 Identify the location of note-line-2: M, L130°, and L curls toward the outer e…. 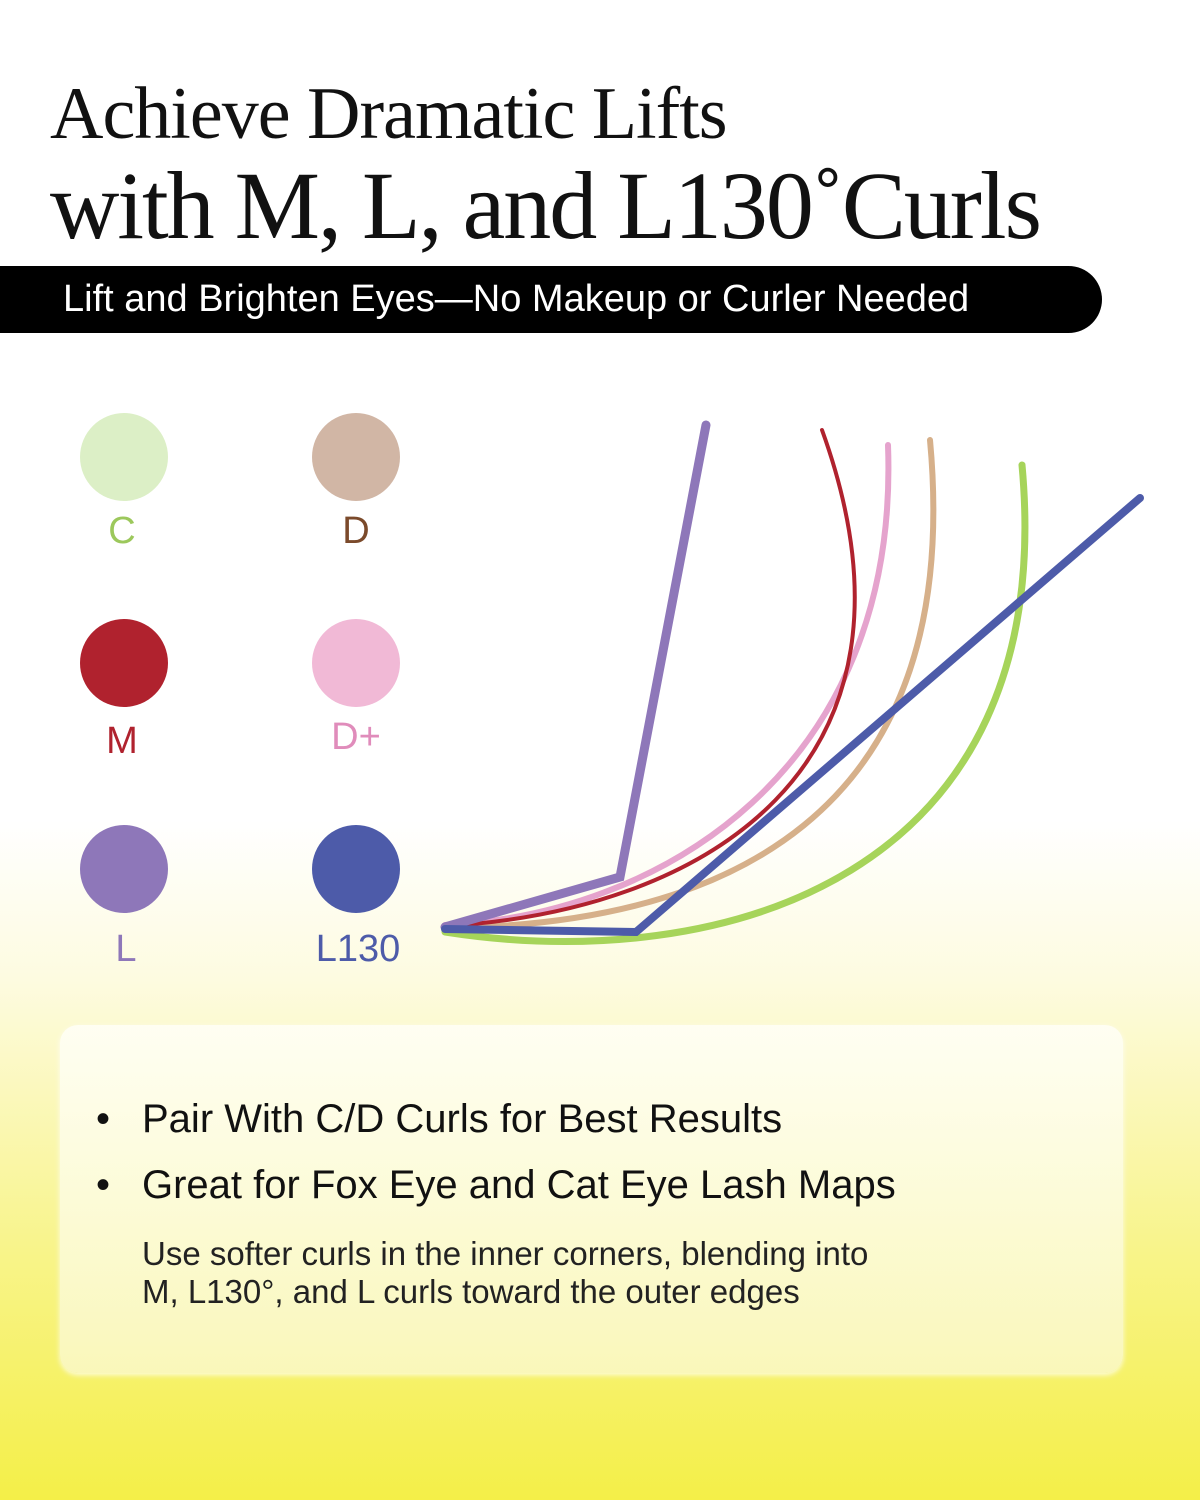
(471, 1291).